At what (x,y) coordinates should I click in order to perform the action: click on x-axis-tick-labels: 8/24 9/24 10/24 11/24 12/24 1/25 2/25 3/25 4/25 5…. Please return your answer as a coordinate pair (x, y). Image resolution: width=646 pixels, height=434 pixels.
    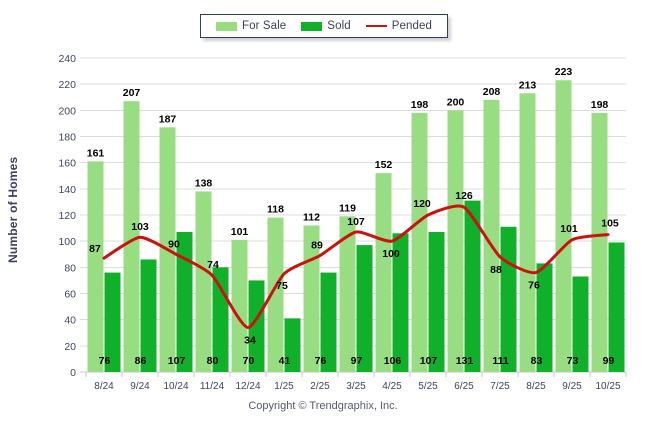
    Looking at the image, I should click on (356, 382).